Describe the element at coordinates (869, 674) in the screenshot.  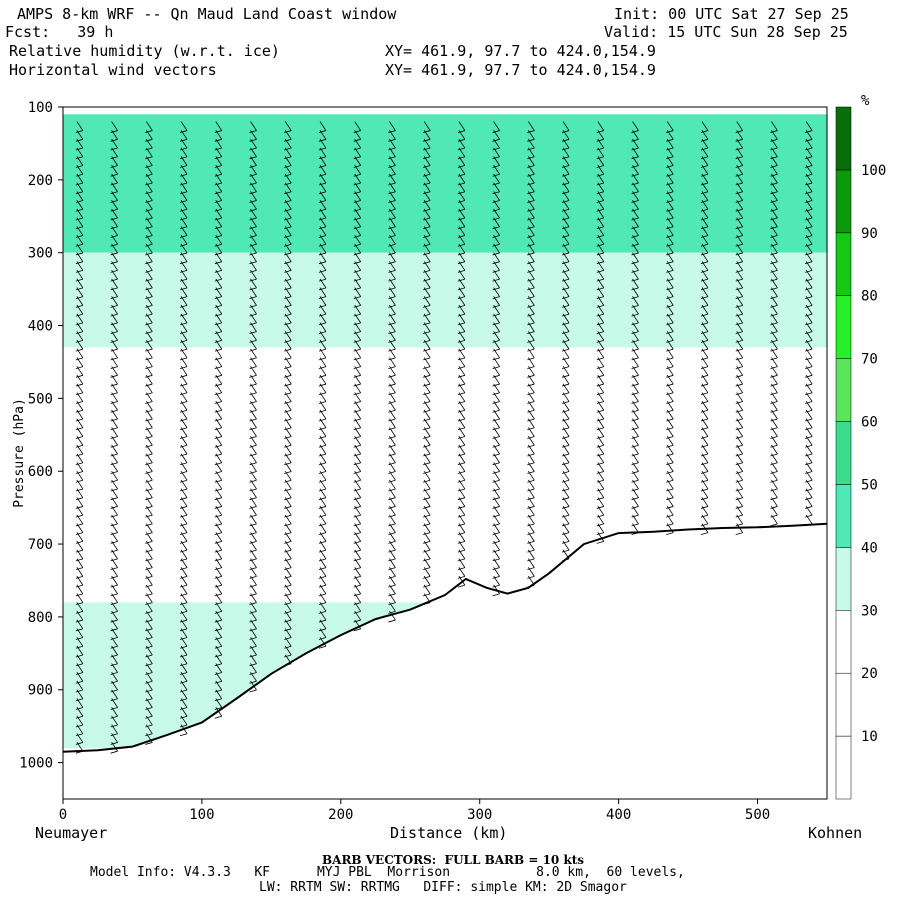
I see `colorbar-label: 20` at that location.